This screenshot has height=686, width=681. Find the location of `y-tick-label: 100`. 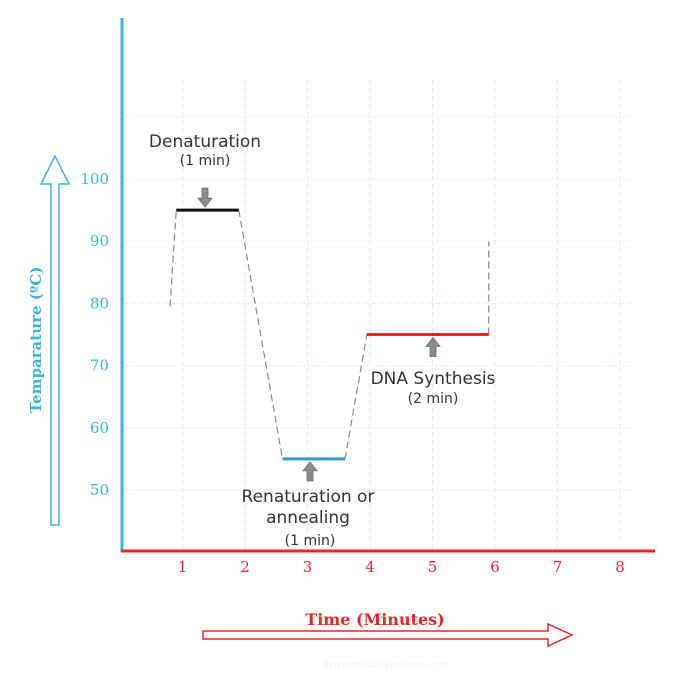

y-tick-label: 100 is located at coordinates (94, 179).